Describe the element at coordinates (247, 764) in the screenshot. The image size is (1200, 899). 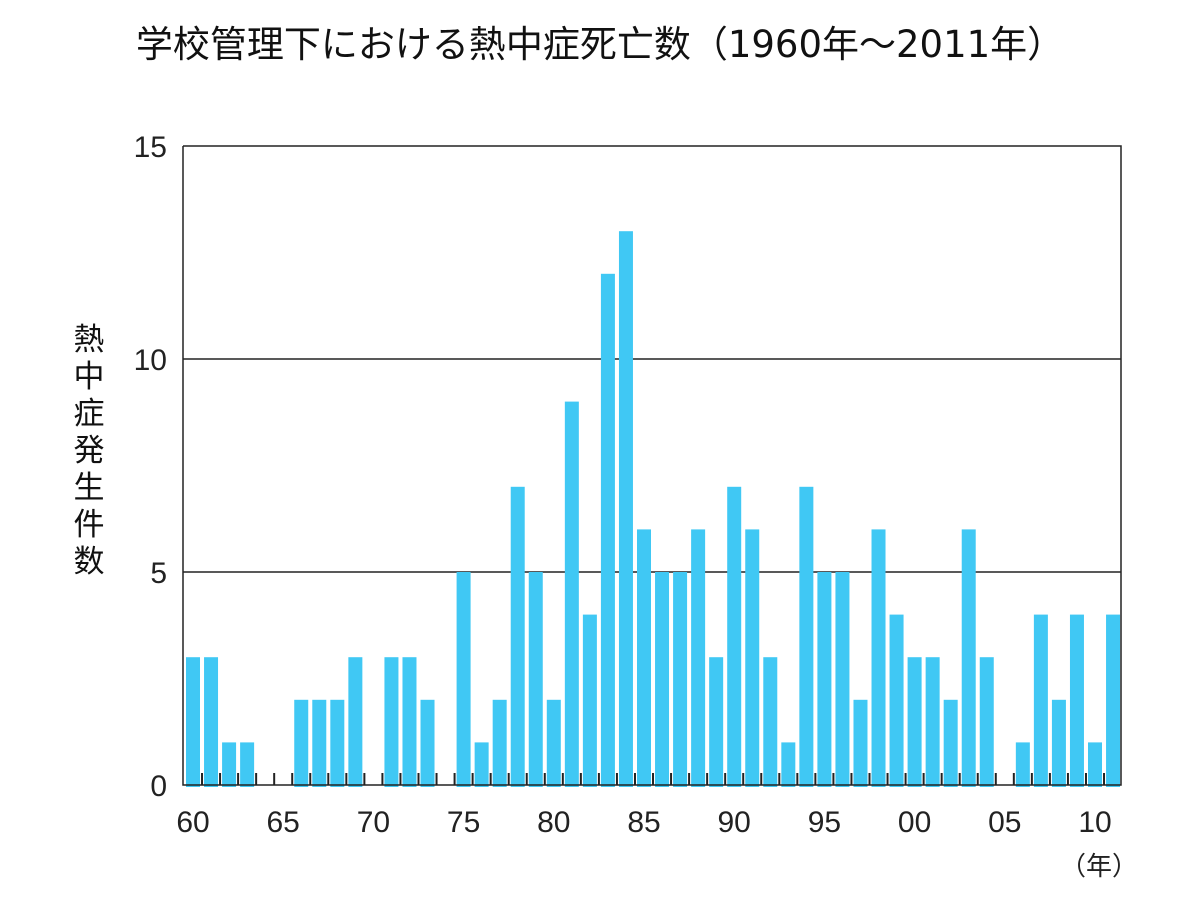
I see `bar-1963` at that location.